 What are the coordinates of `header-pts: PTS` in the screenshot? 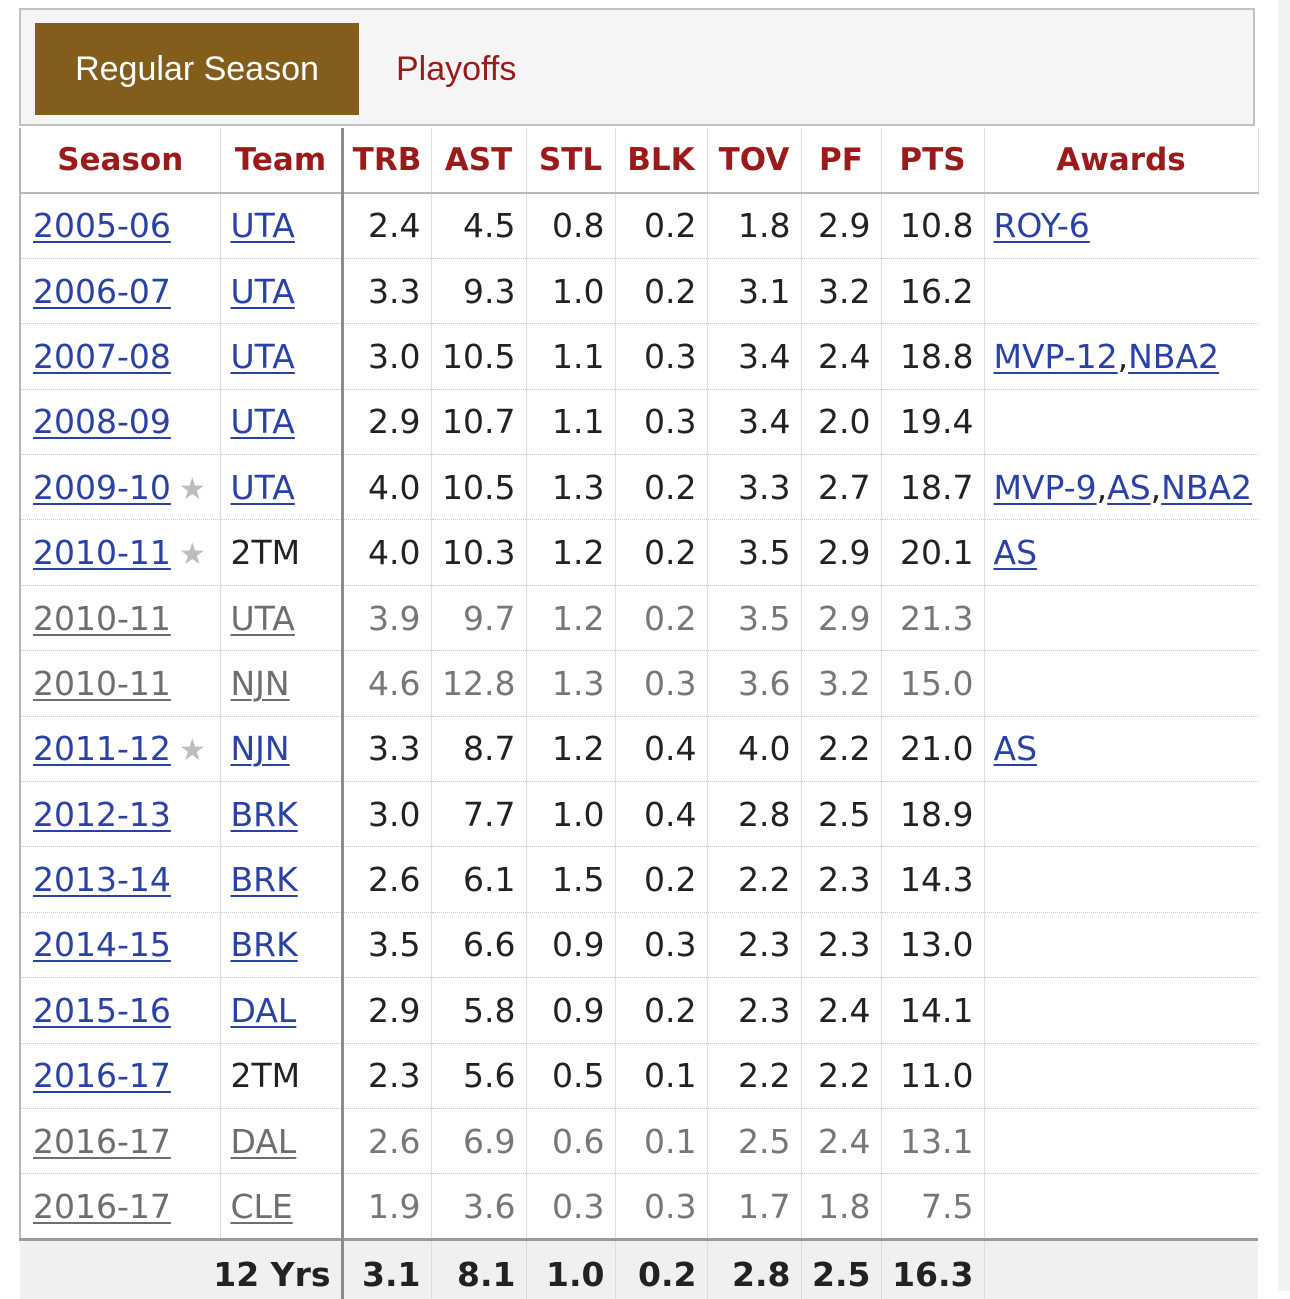 It's located at (933, 161).